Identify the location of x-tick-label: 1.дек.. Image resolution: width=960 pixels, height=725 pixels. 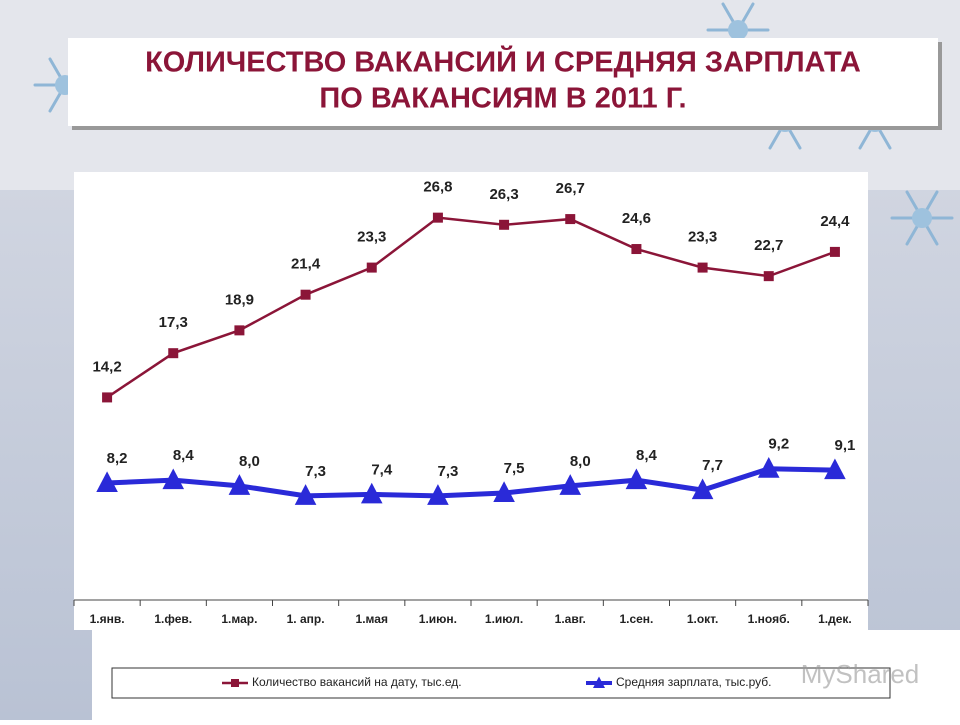
(835, 619).